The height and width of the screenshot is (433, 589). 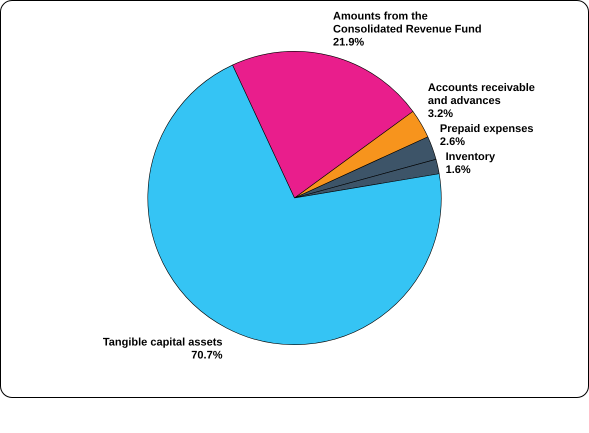 I want to click on slice-label: Accounts receivable and advances, so click(x=481, y=95).